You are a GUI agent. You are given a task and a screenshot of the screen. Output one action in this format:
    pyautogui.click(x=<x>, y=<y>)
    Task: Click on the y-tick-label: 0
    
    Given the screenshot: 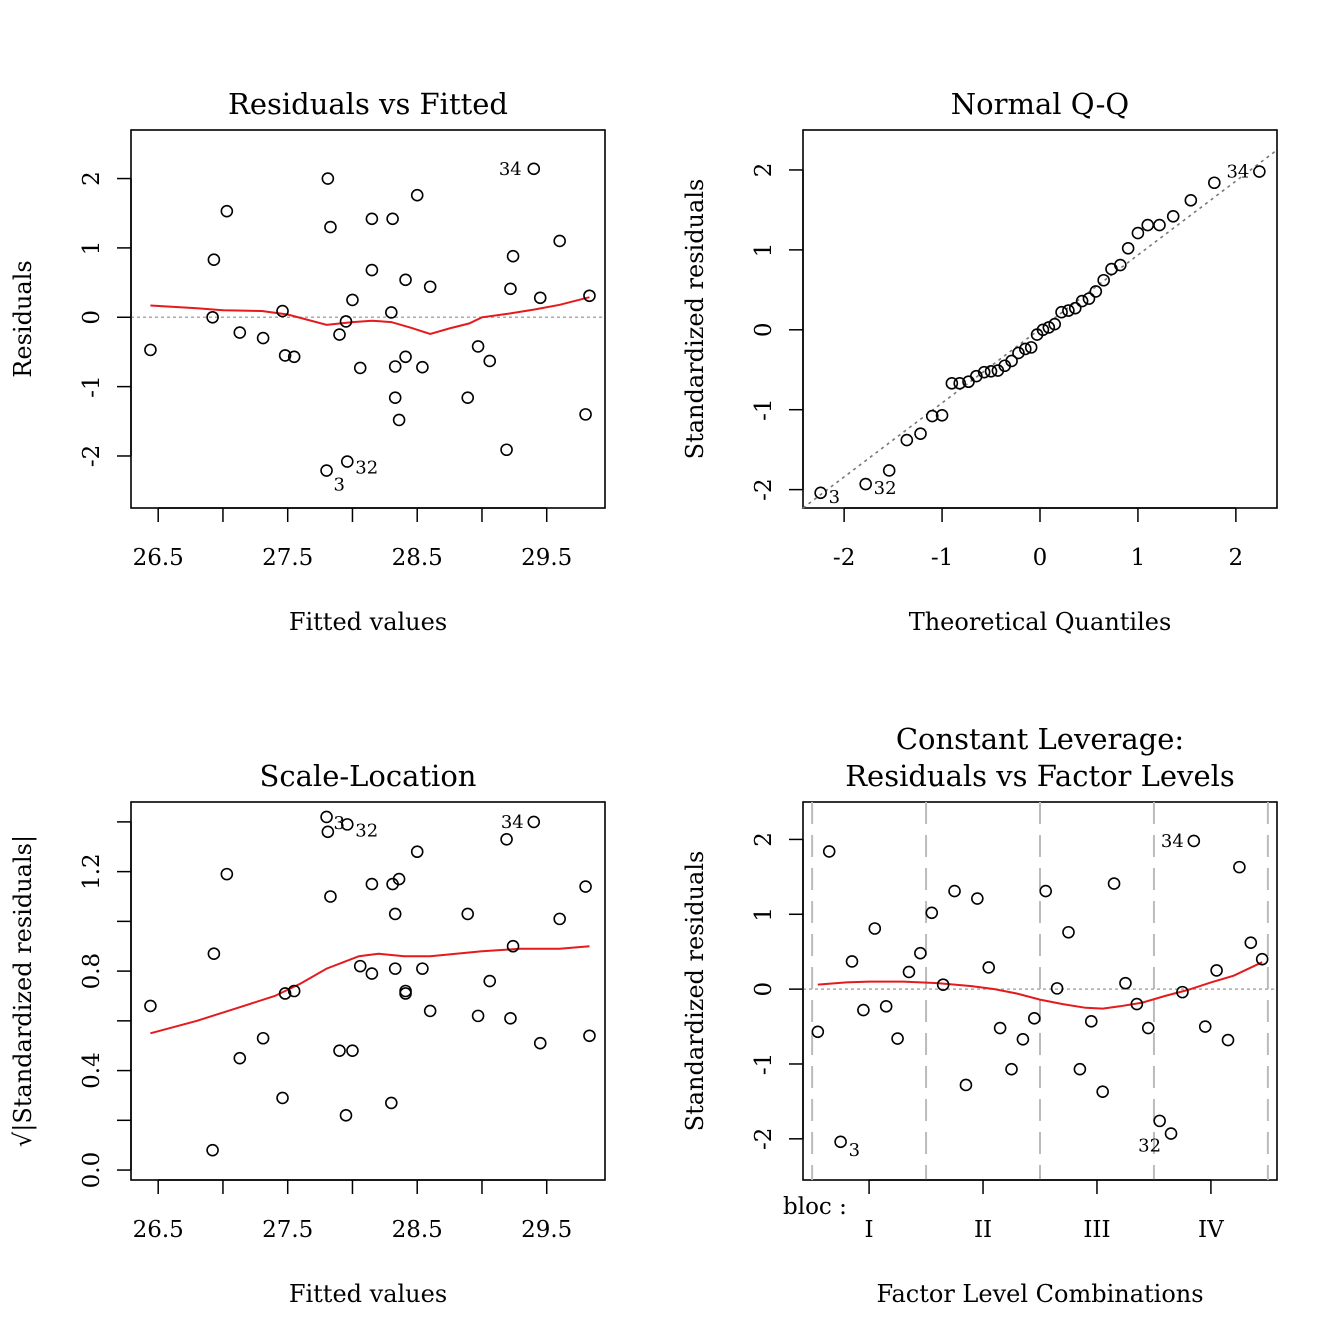 What is the action you would take?
    pyautogui.click(x=764, y=329)
    